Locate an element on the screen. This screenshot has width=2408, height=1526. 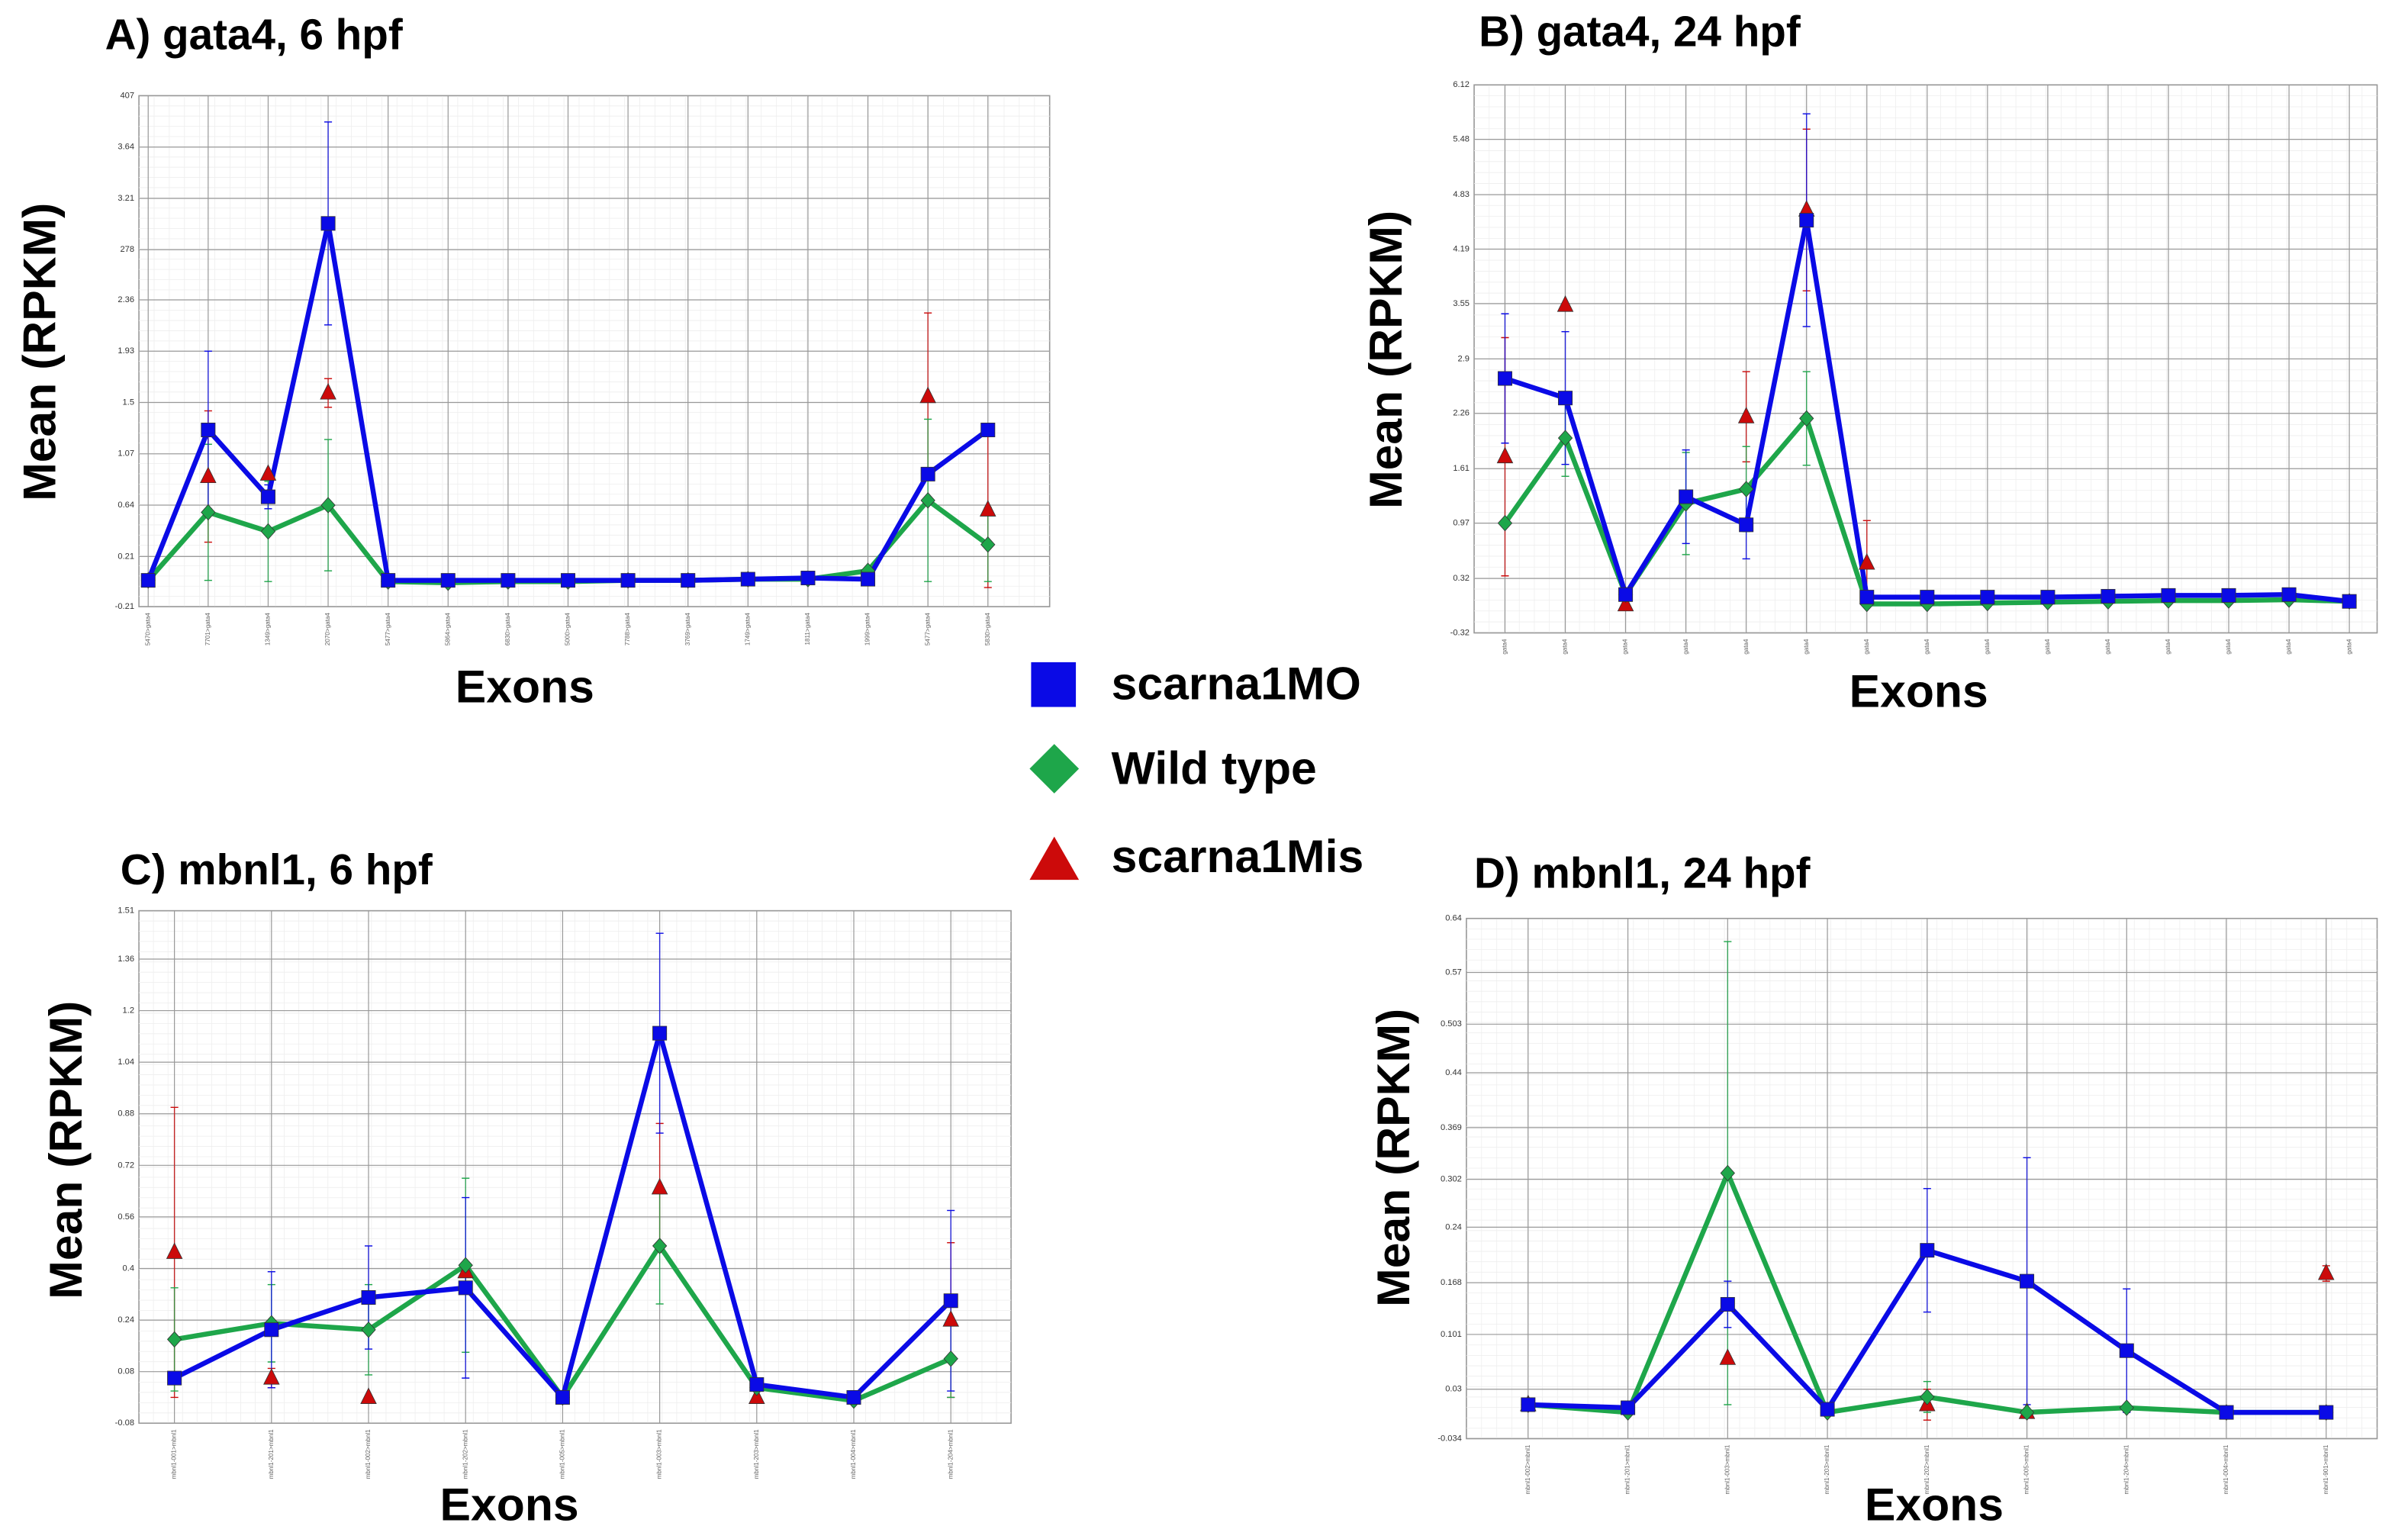
y-tick-label: 0.08 is located at coordinates (126, 1371).